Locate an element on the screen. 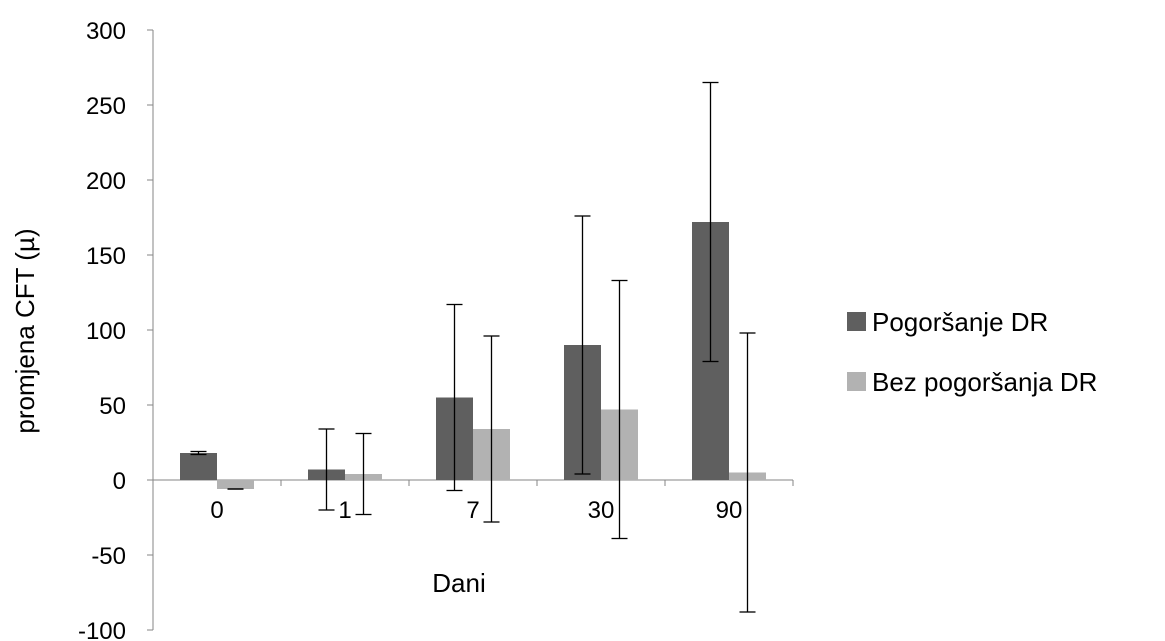 This screenshot has height=641, width=1165. y-tick-label: 150 is located at coordinates (106, 256).